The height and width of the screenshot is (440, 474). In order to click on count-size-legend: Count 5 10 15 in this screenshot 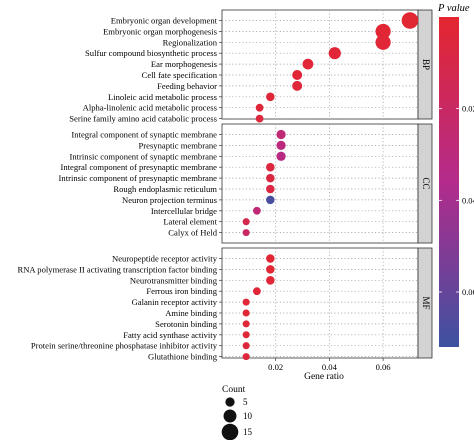, I will do `click(237, 412)`.